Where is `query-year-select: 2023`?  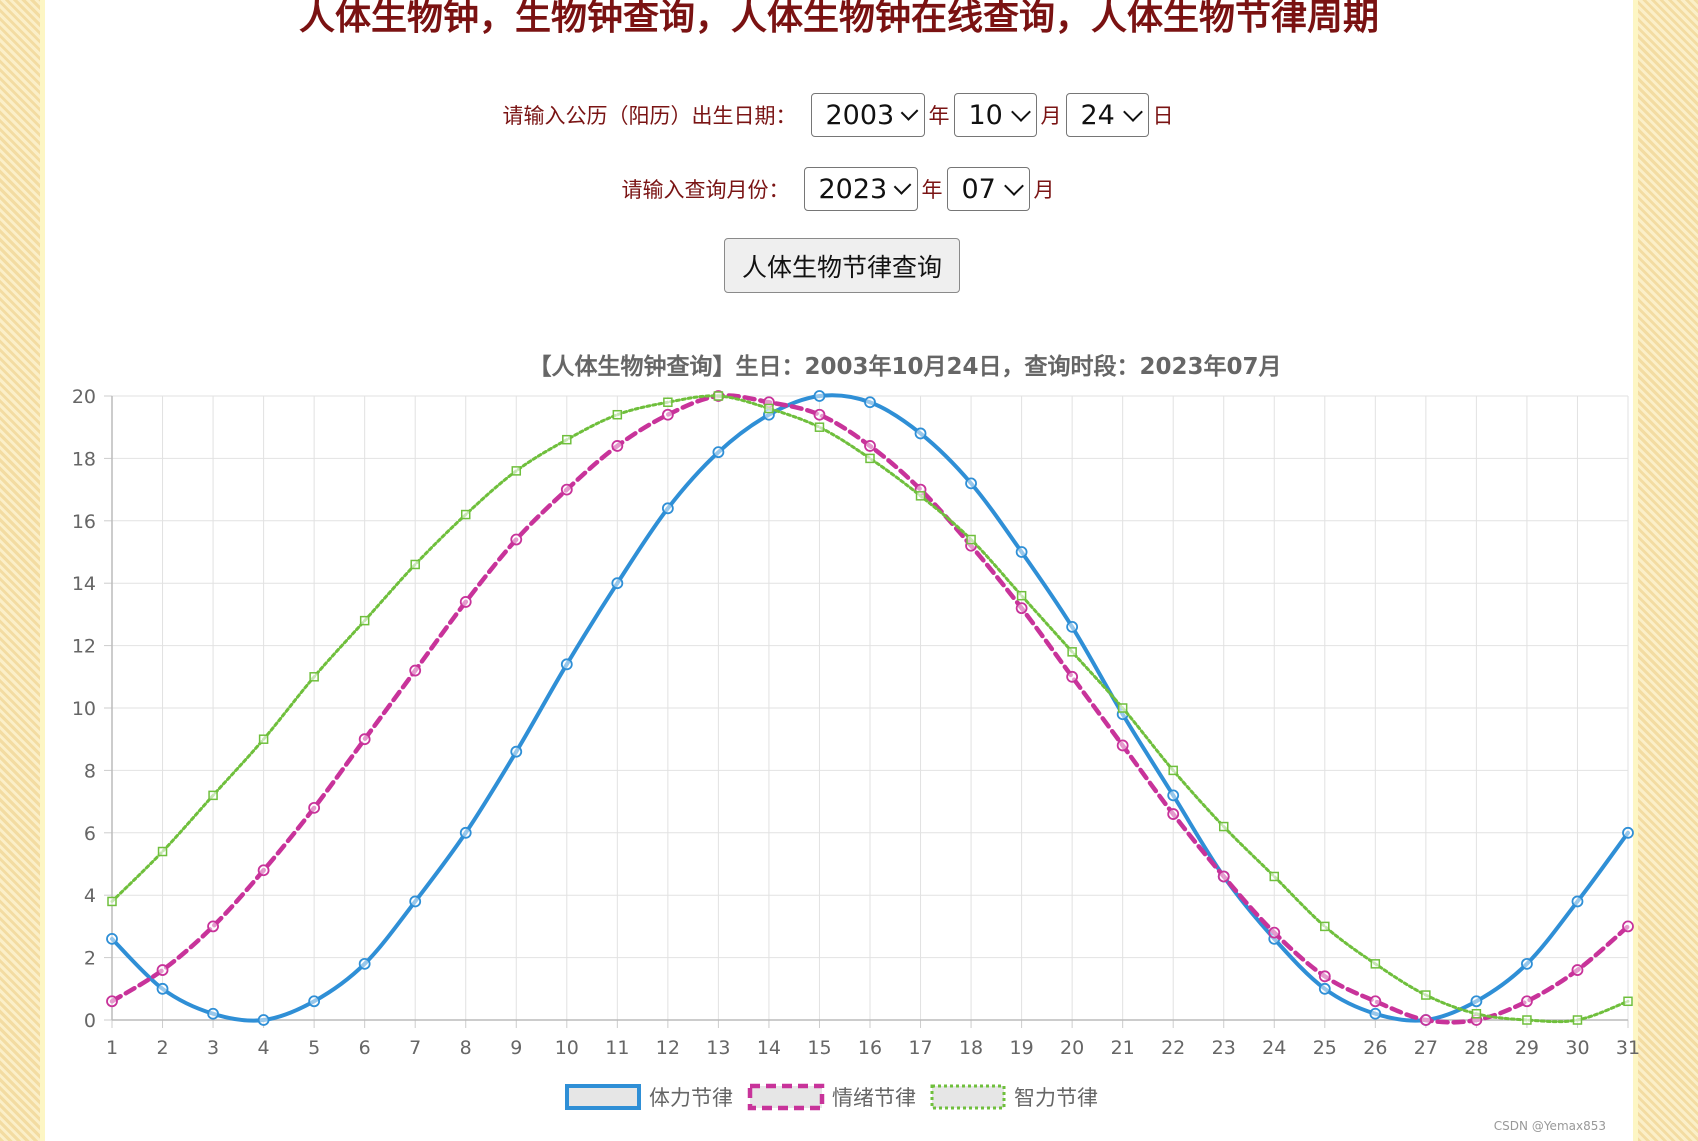
query-year-select: 2023 is located at coordinates (860, 189).